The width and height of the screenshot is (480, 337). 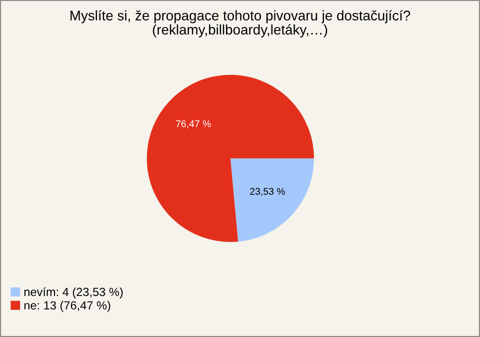 What do you see at coordinates (267, 192) in the screenshot?
I see `data-label: 23,53 %` at bounding box center [267, 192].